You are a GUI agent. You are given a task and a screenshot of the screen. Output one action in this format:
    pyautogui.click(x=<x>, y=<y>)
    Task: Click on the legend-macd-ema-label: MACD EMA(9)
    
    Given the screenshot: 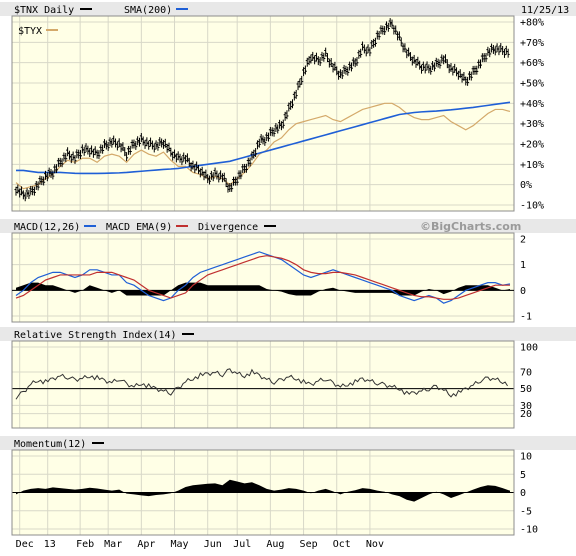 What is the action you would take?
    pyautogui.click(x=139, y=227)
    